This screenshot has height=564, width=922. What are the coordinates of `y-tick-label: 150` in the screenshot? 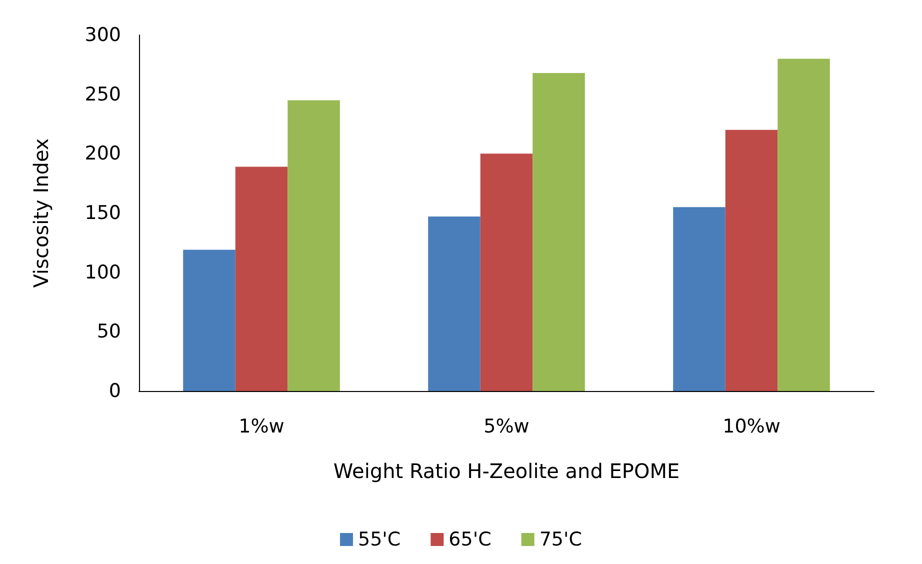 It's located at (102, 213).